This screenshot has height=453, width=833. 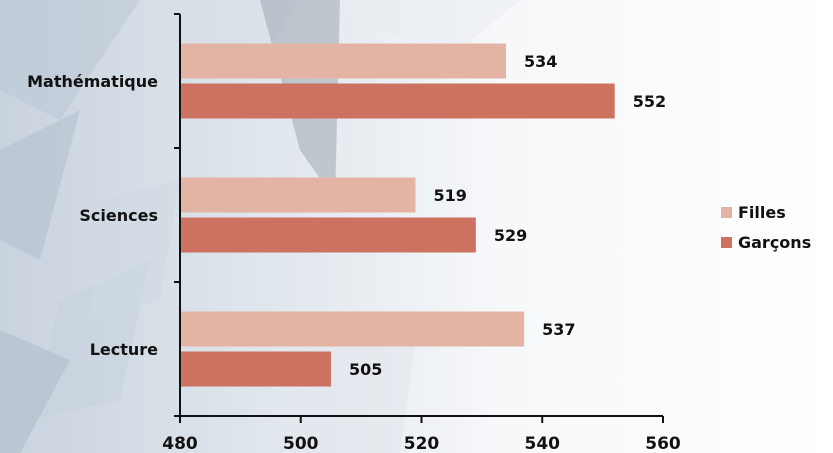 What do you see at coordinates (762, 212) in the screenshot?
I see `legend-label-filles: Filles` at bounding box center [762, 212].